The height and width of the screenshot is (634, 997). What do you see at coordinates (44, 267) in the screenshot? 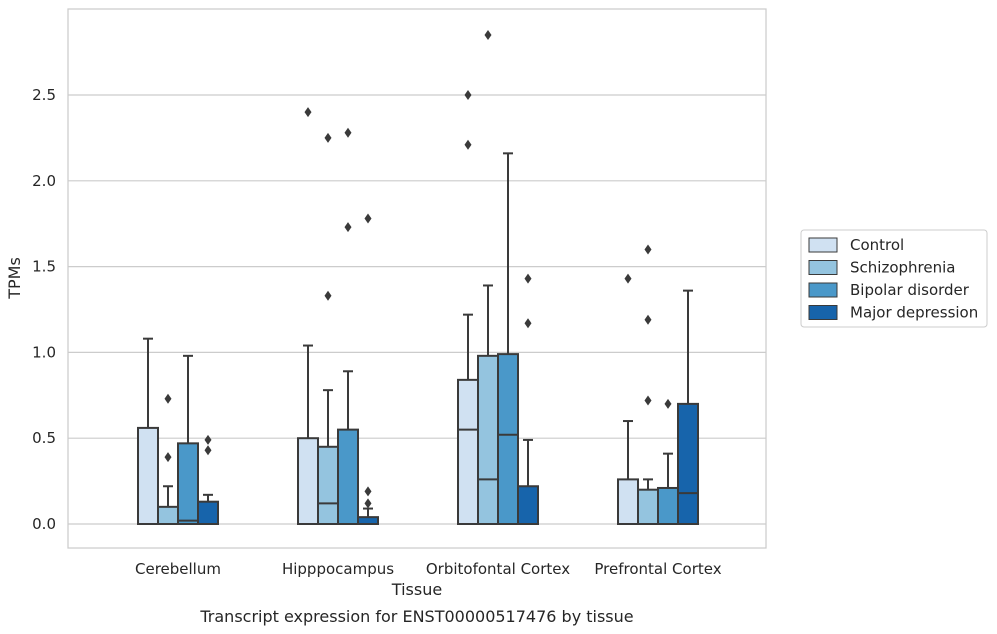
I see `y-tick-label: 1.5` at bounding box center [44, 267].